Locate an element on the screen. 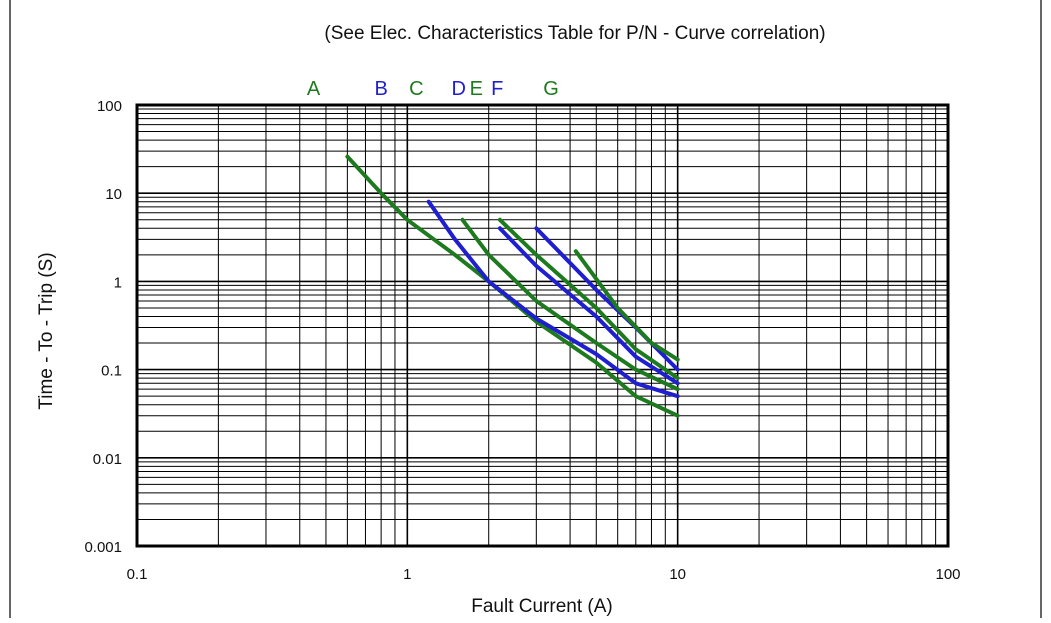 This screenshot has width=1051, height=623. y-tick-label: 10 is located at coordinates (113, 194).